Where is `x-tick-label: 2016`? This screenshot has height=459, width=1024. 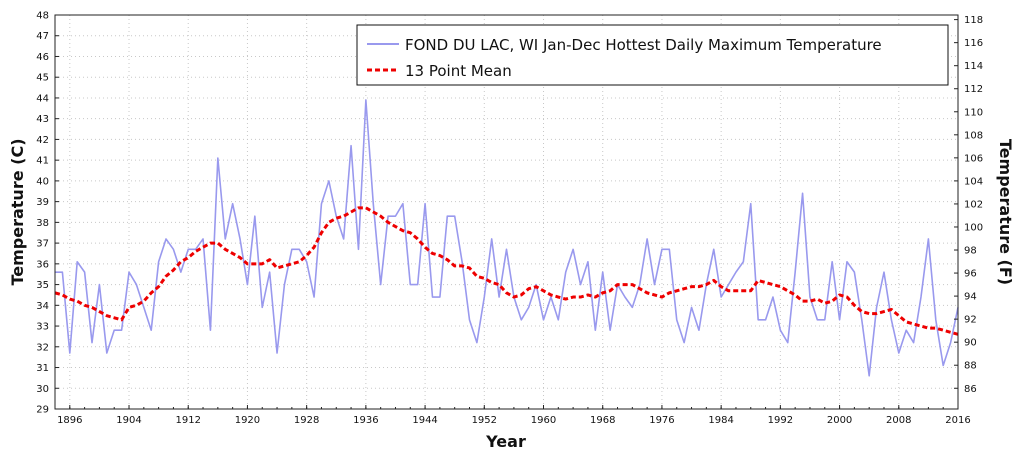 x-tick-label: 2016 is located at coordinates (957, 420).